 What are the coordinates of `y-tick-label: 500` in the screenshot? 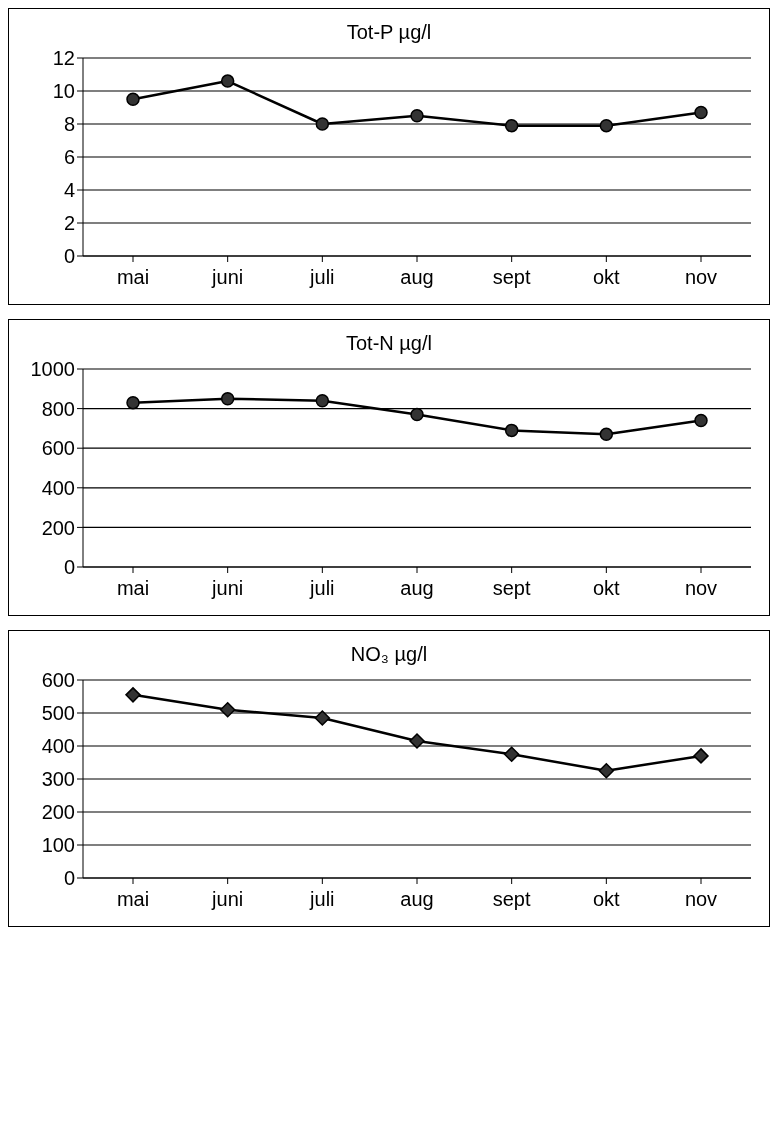 It's located at (58, 713).